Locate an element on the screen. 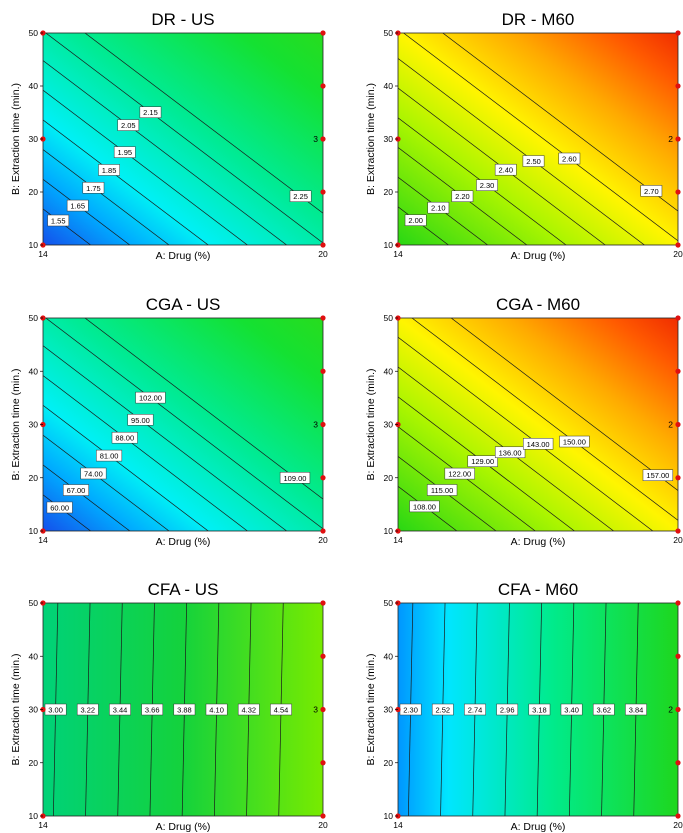 The height and width of the screenshot is (833, 683). contour-fill is located at coordinates (183, 424).